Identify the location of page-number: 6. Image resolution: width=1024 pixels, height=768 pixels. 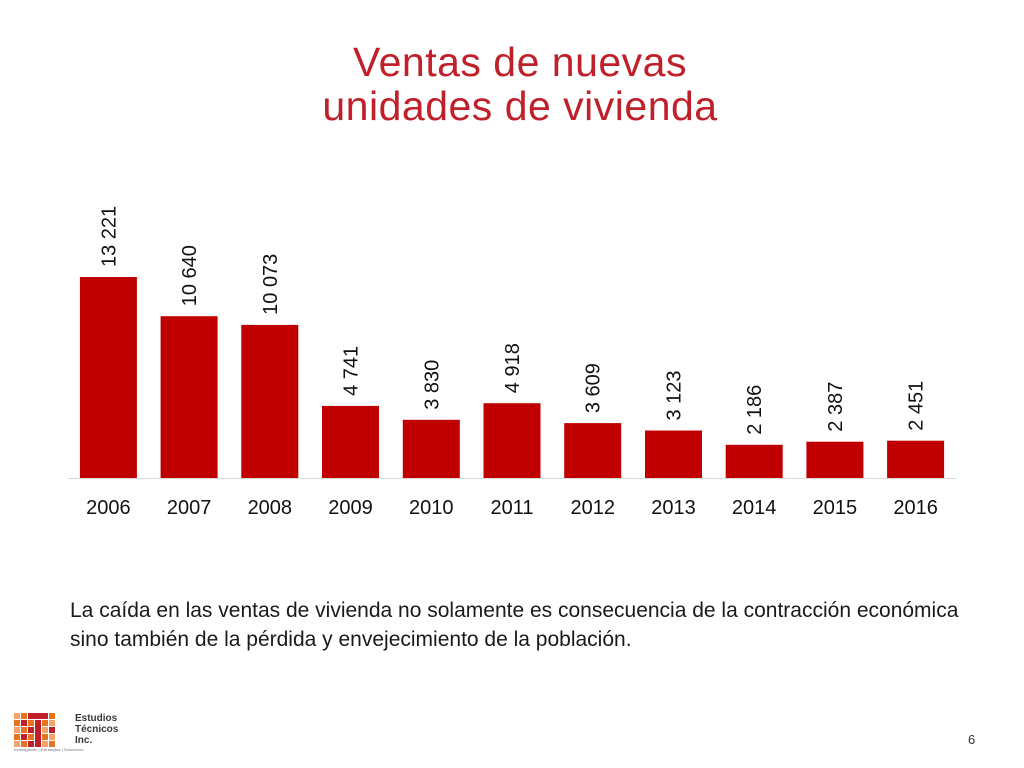
(972, 739).